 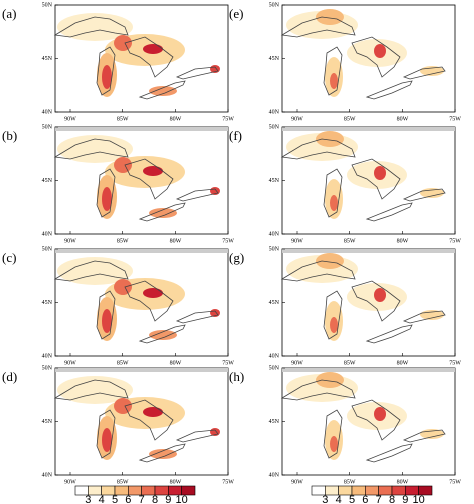 What do you see at coordinates (236, 13) in the screenshot?
I see `panel-label: (e)` at bounding box center [236, 13].